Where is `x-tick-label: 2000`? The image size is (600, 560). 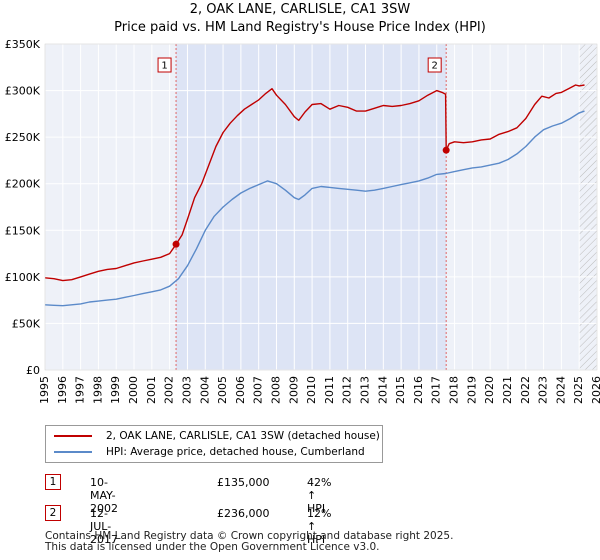
x-tick-label: 2000 is located at coordinates (133, 390).